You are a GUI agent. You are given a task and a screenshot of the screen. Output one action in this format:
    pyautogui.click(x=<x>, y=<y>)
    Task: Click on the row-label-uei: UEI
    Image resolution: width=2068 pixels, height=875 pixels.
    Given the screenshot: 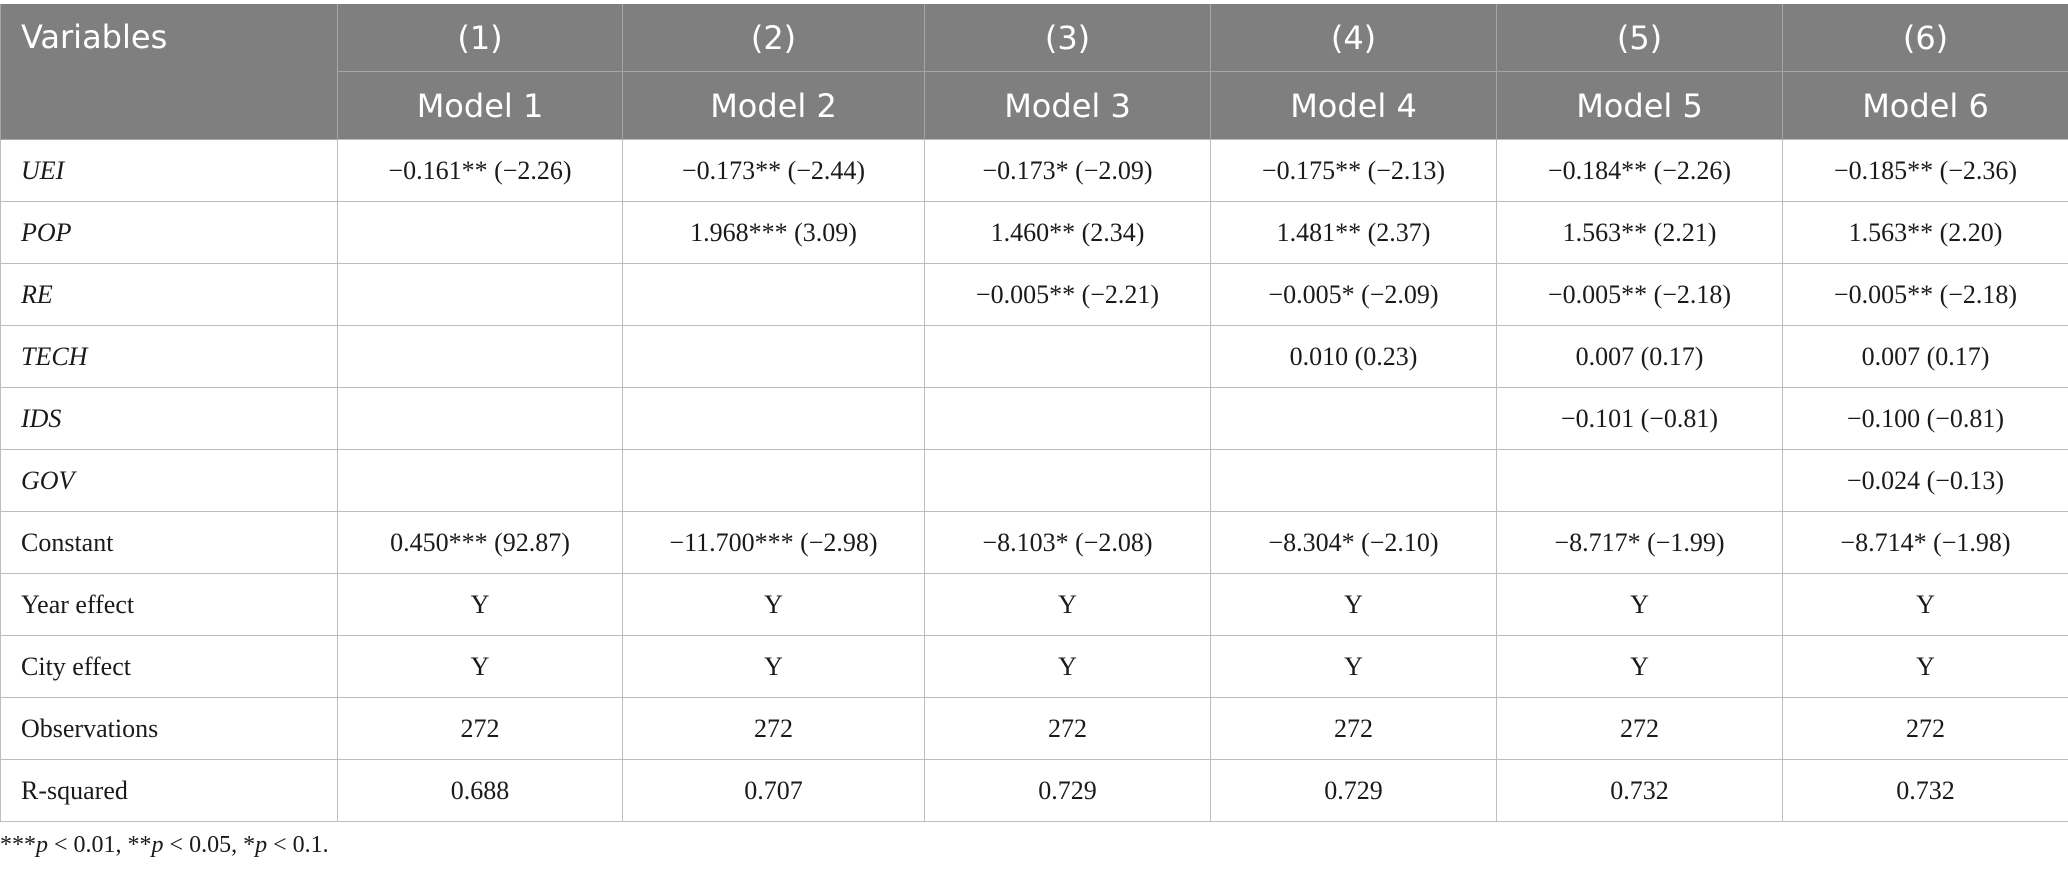 What is the action you would take?
    pyautogui.click(x=169, y=170)
    